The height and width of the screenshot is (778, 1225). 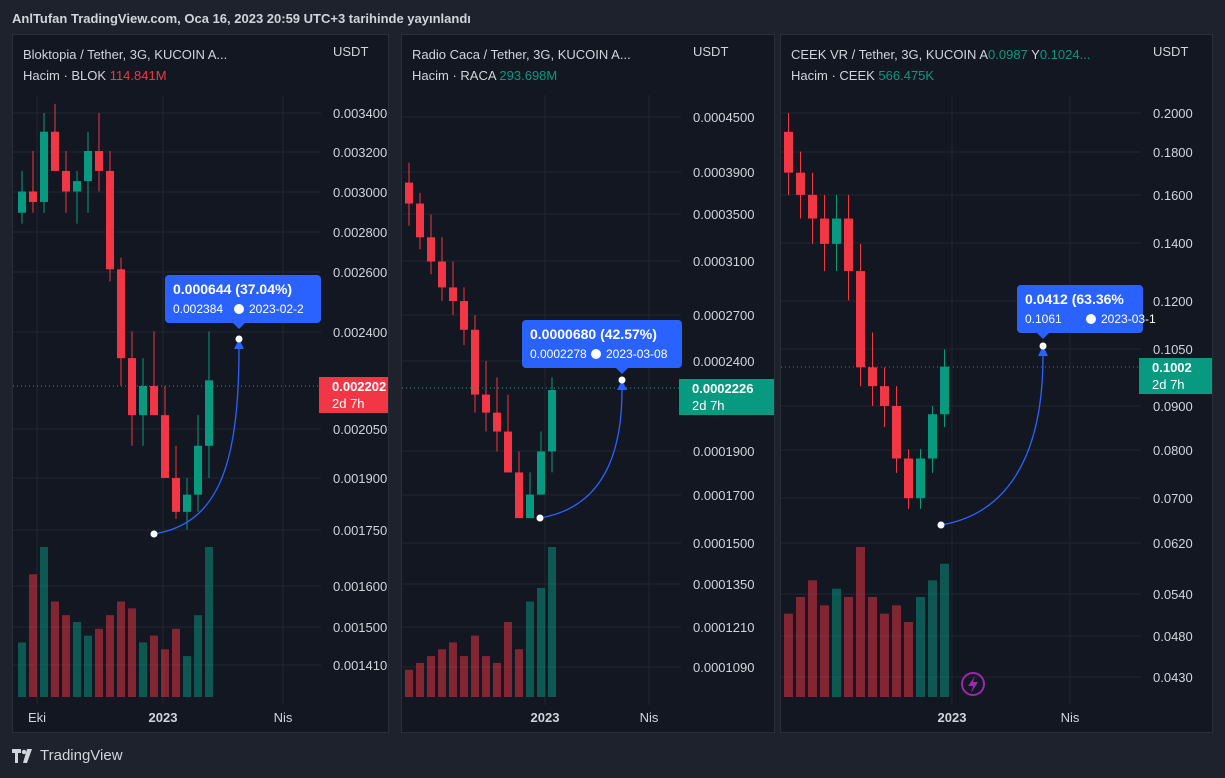 What do you see at coordinates (276, 309) in the screenshot?
I see `annotation-date: 2023-02-2` at bounding box center [276, 309].